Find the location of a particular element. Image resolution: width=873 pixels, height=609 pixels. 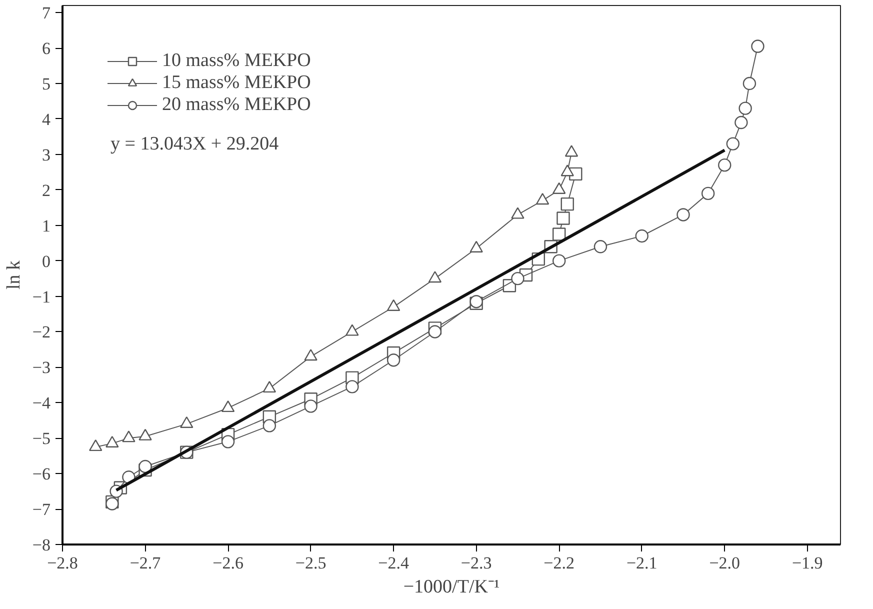

y-tick-label: 0 is located at coordinates (46, 261).